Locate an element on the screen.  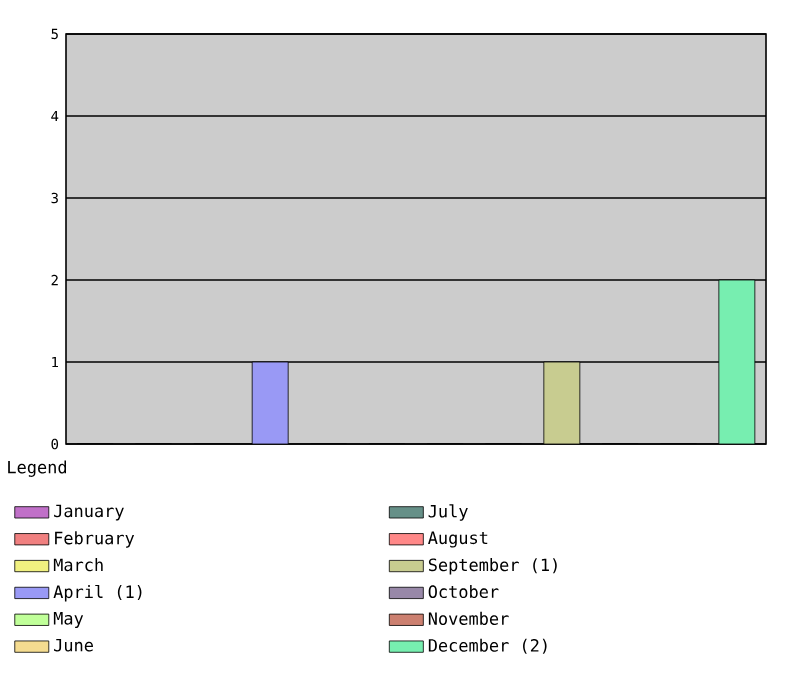
legend-label: May is located at coordinates (68, 620).